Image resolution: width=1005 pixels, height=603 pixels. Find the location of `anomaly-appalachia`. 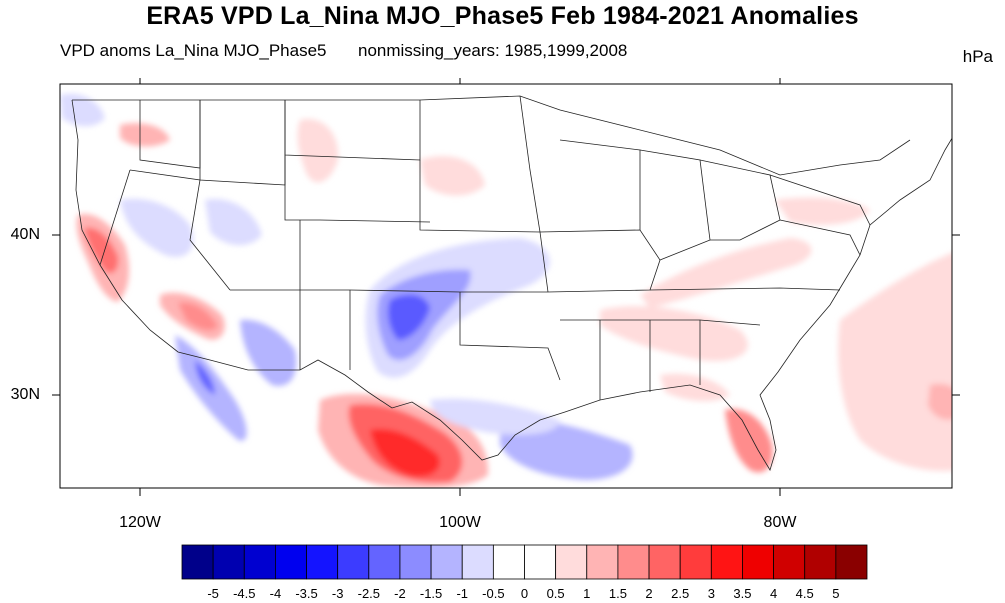

anomaly-appalachia is located at coordinates (726, 273).